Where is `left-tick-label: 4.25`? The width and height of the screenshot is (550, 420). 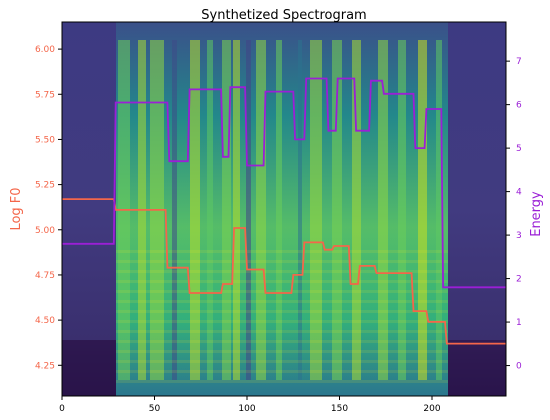
left-tick-label: 4.25 is located at coordinates (45, 366).